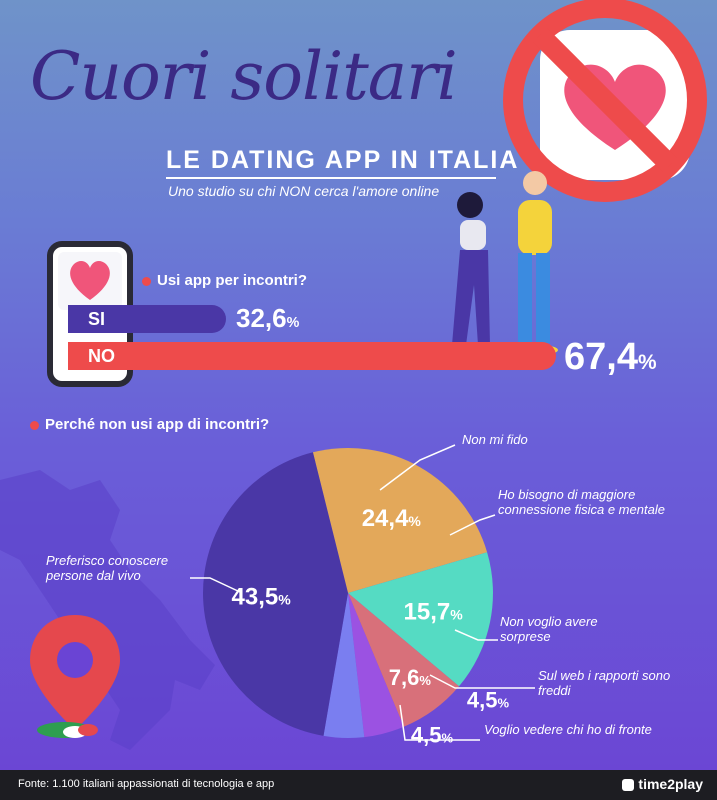 This screenshot has width=717, height=800. What do you see at coordinates (312, 356) in the screenshot?
I see `bar-no: NO` at bounding box center [312, 356].